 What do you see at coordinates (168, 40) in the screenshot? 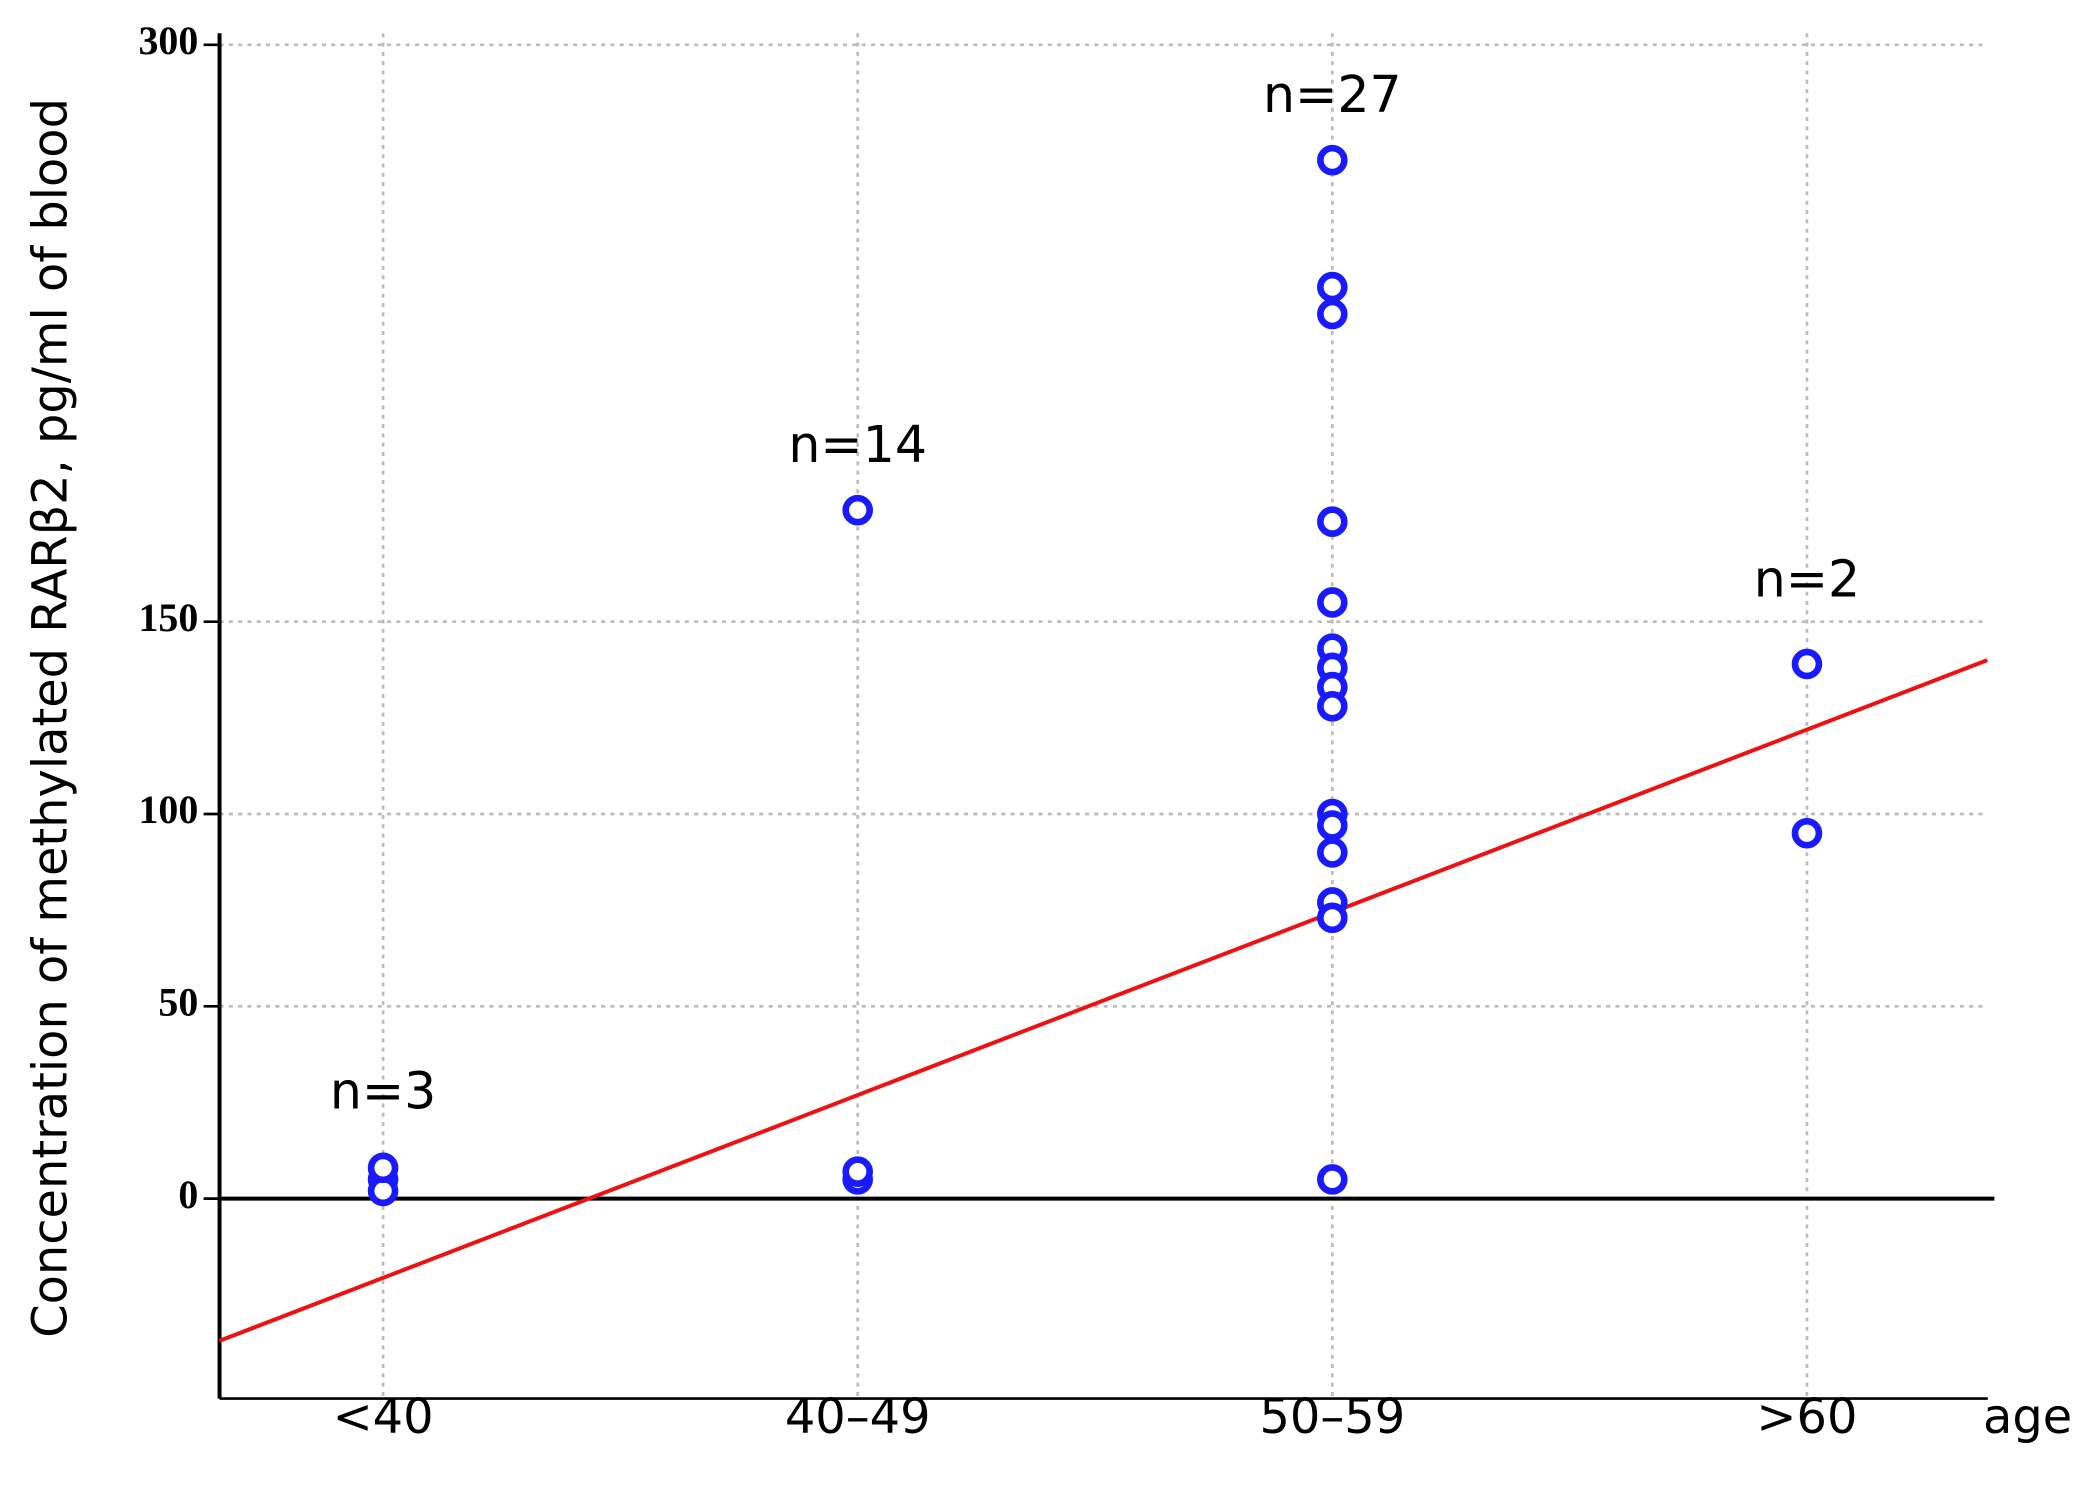
I see `y-tick-label: 300` at bounding box center [168, 40].